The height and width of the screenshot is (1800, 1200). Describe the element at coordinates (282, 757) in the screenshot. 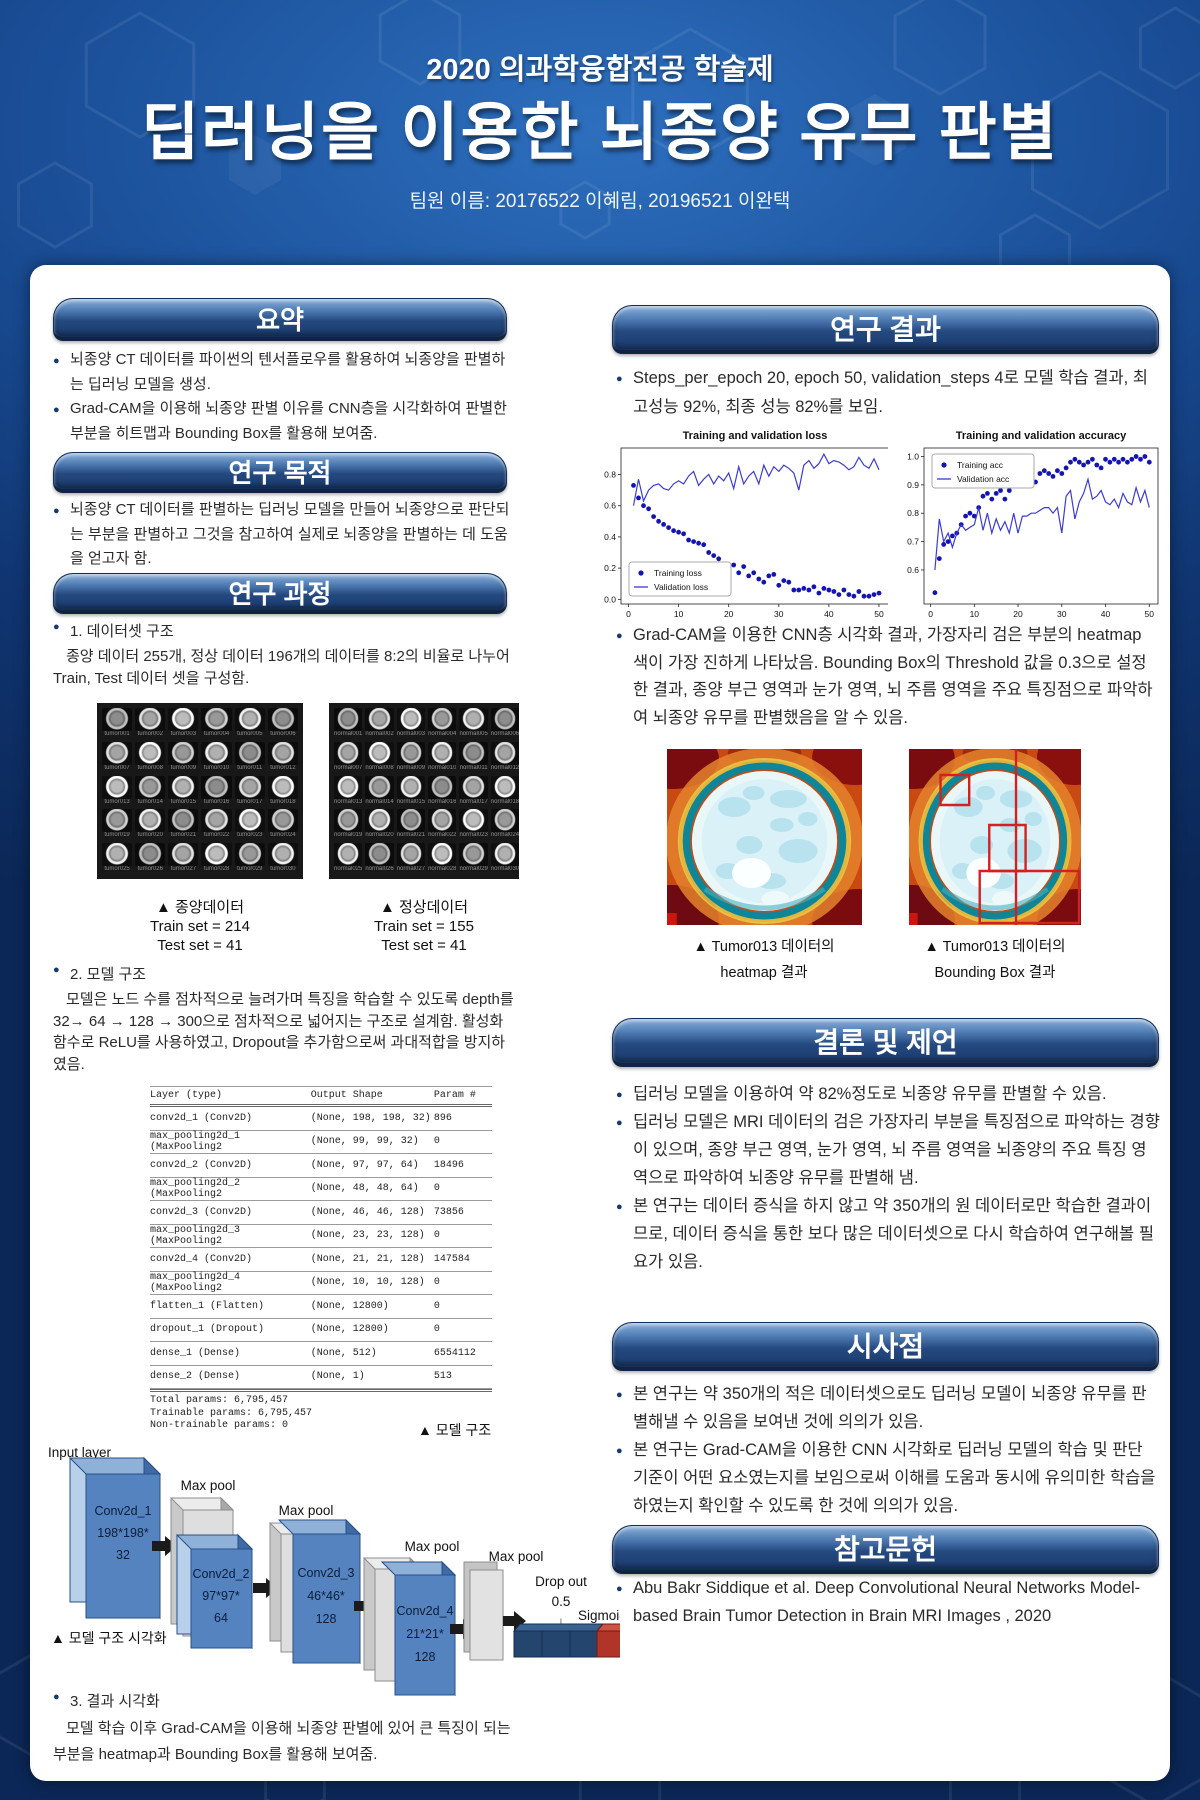

I see `ct-thumbnail: tumor012` at that location.